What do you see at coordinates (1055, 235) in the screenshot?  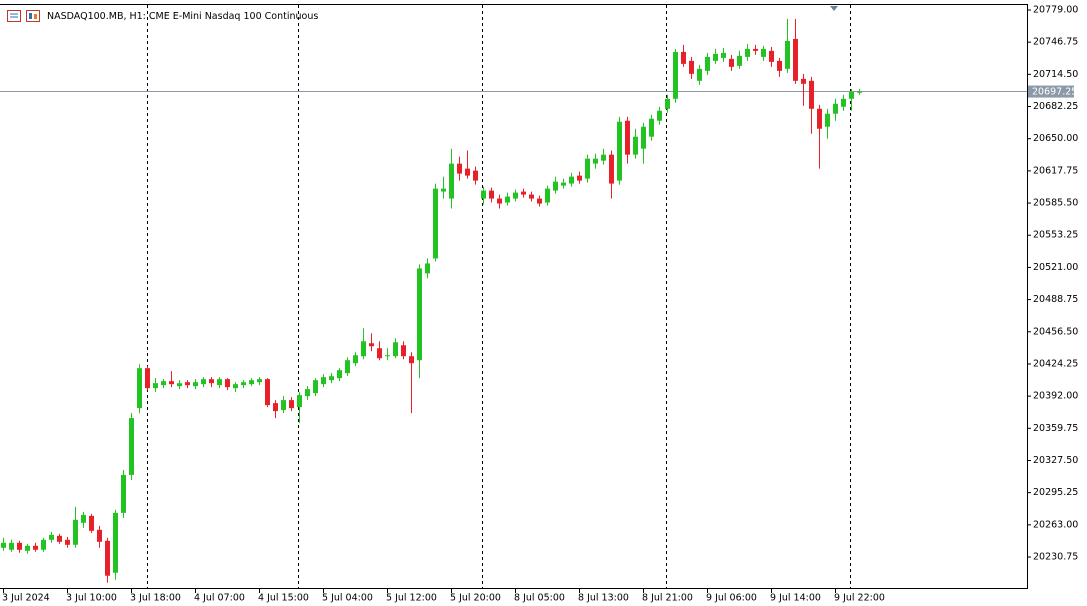 I see `y-tick-label: 20553.25` at bounding box center [1055, 235].